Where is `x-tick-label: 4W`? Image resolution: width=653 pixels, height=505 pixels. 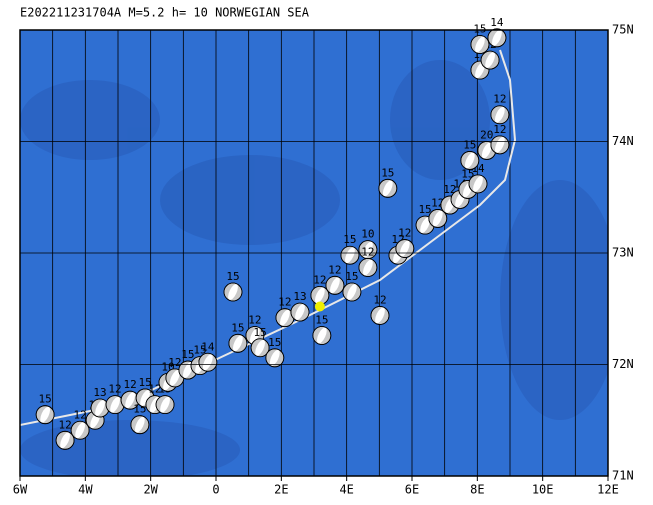 x-tick-label: 4W is located at coordinates (85, 490).